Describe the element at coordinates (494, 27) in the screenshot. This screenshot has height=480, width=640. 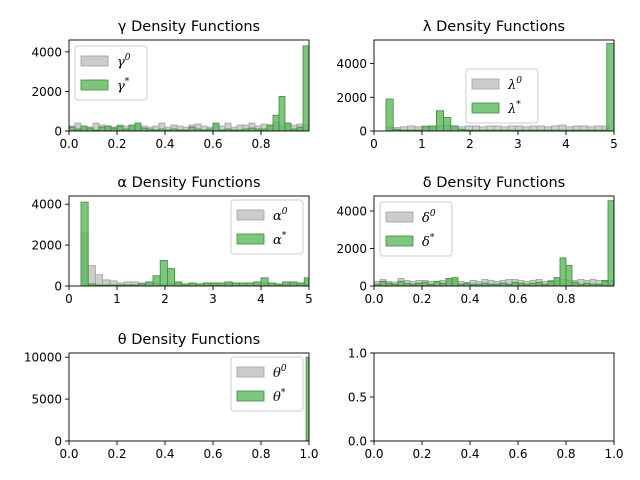
I see `subplot-title: λ Density Functions` at that location.